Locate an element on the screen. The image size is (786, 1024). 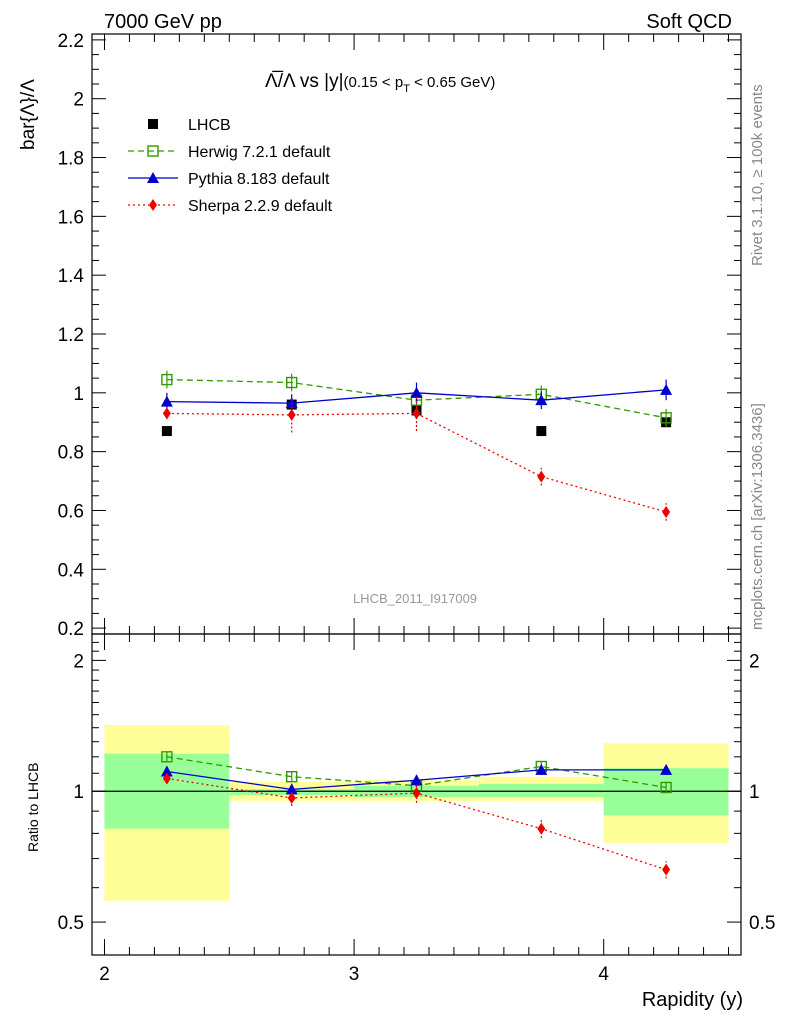
y-axis-label: bar{Λ}/Λ is located at coordinates (28, 114).